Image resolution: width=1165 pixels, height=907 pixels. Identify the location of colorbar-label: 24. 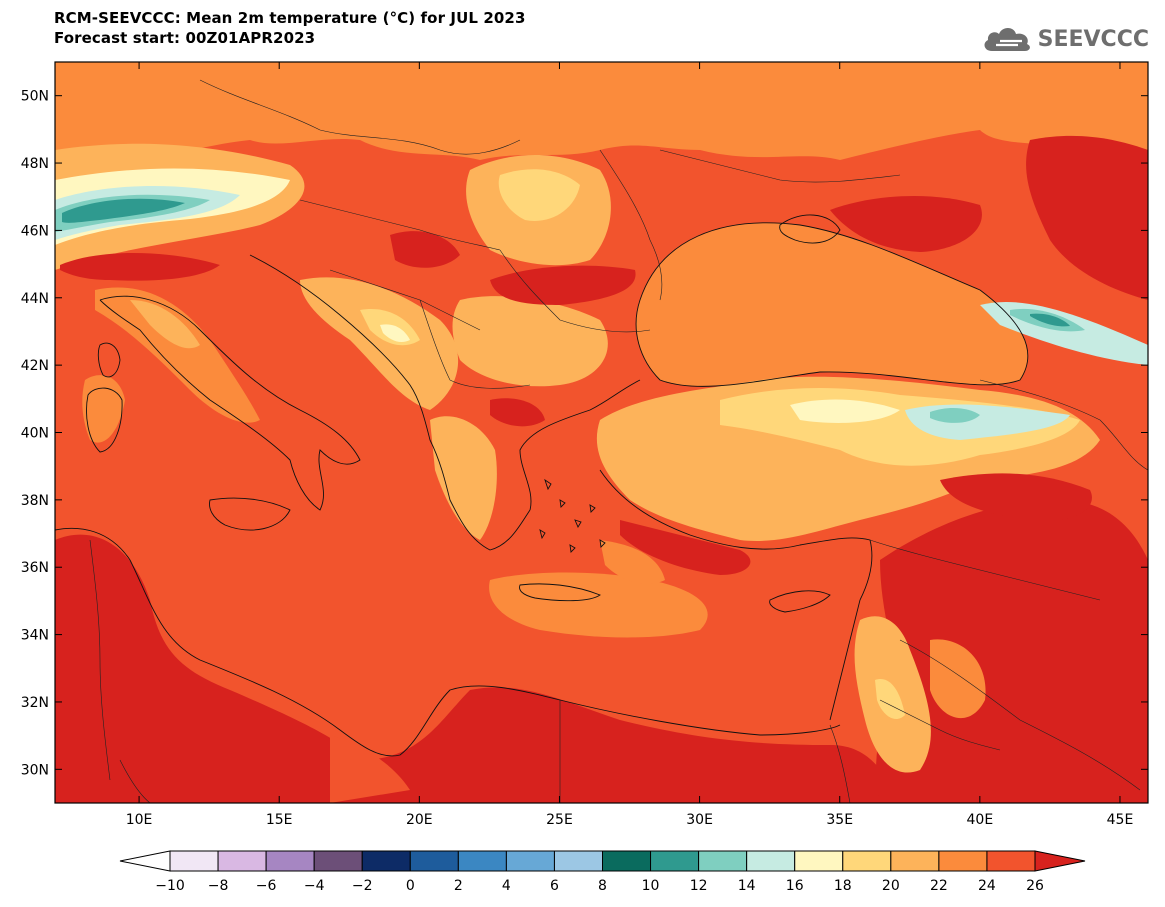
(987, 886).